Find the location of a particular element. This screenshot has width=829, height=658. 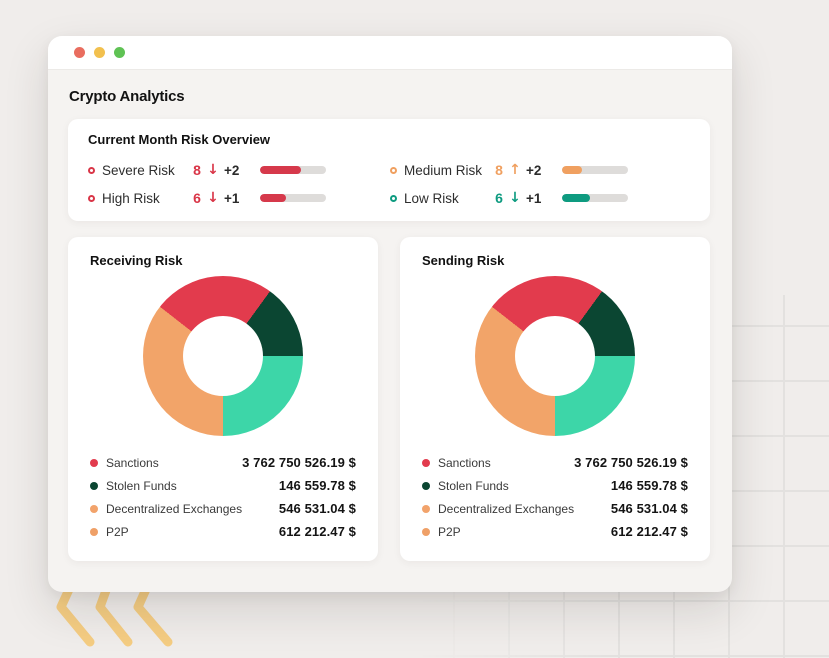

sending-risk-donut-chart is located at coordinates (555, 356).